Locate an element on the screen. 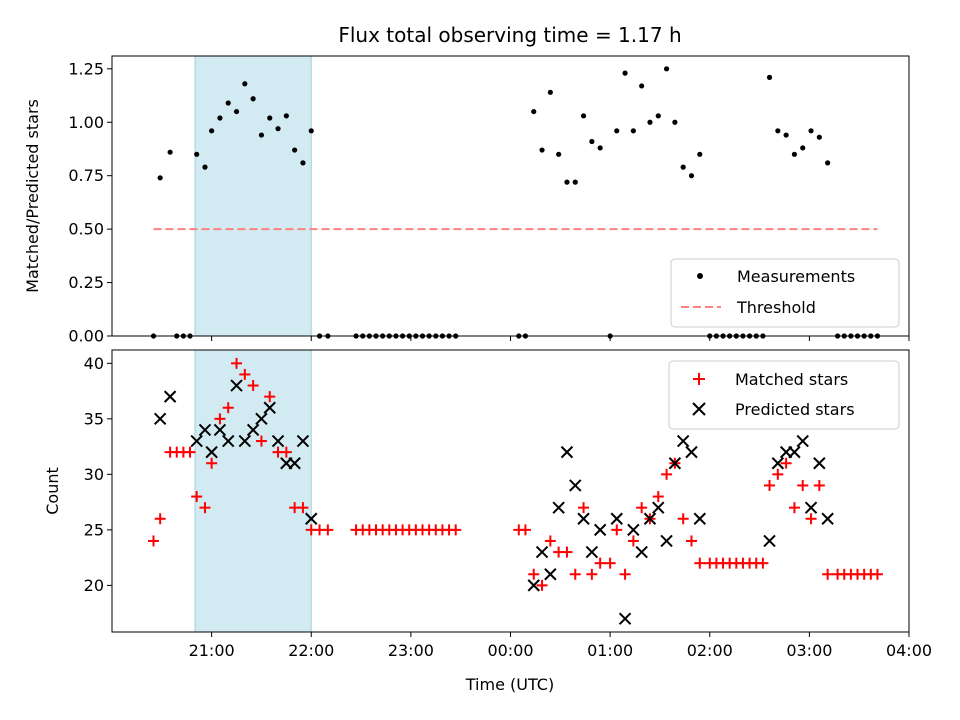 This screenshot has height=720, width=960. y-tick-label: 30 is located at coordinates (94, 474).